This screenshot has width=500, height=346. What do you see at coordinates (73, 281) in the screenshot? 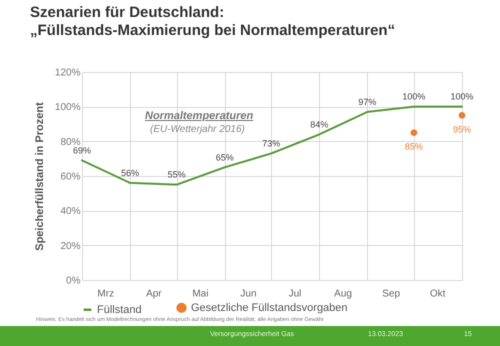
I see `y-tick-label: 0%` at bounding box center [73, 281].